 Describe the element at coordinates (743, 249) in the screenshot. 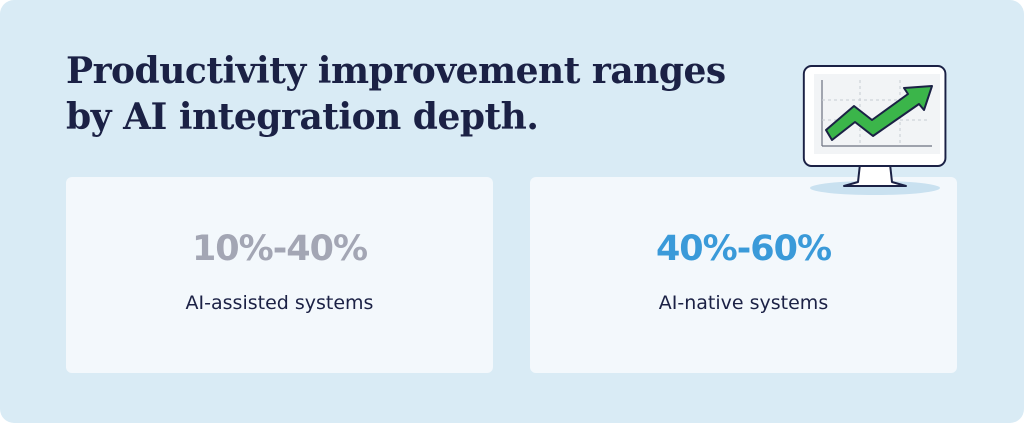

I see `card-value: 40%-60%` at that location.